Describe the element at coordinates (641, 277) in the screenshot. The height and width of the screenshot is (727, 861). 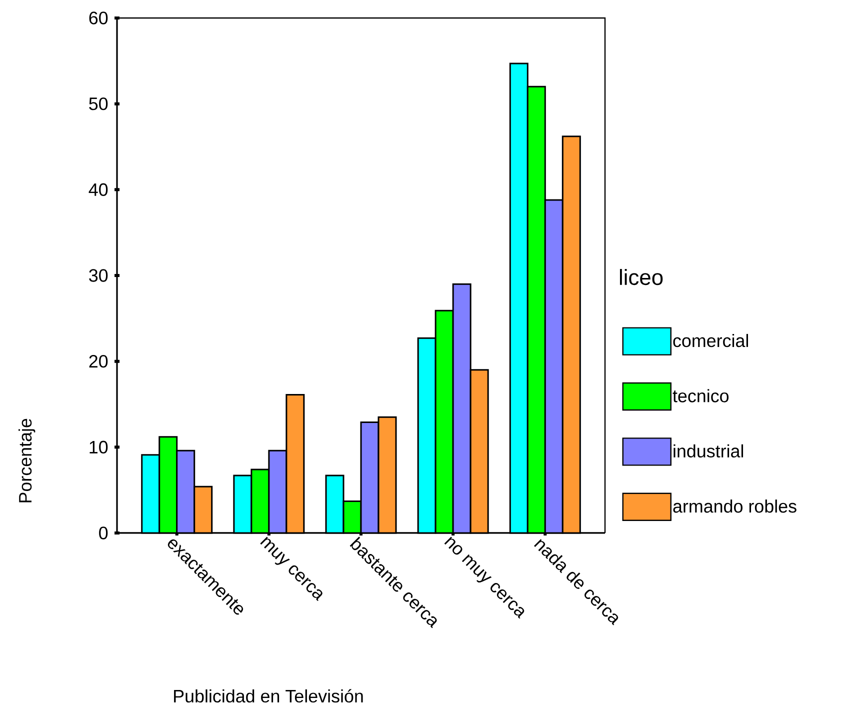
I see `legend-title: liceo` at that location.